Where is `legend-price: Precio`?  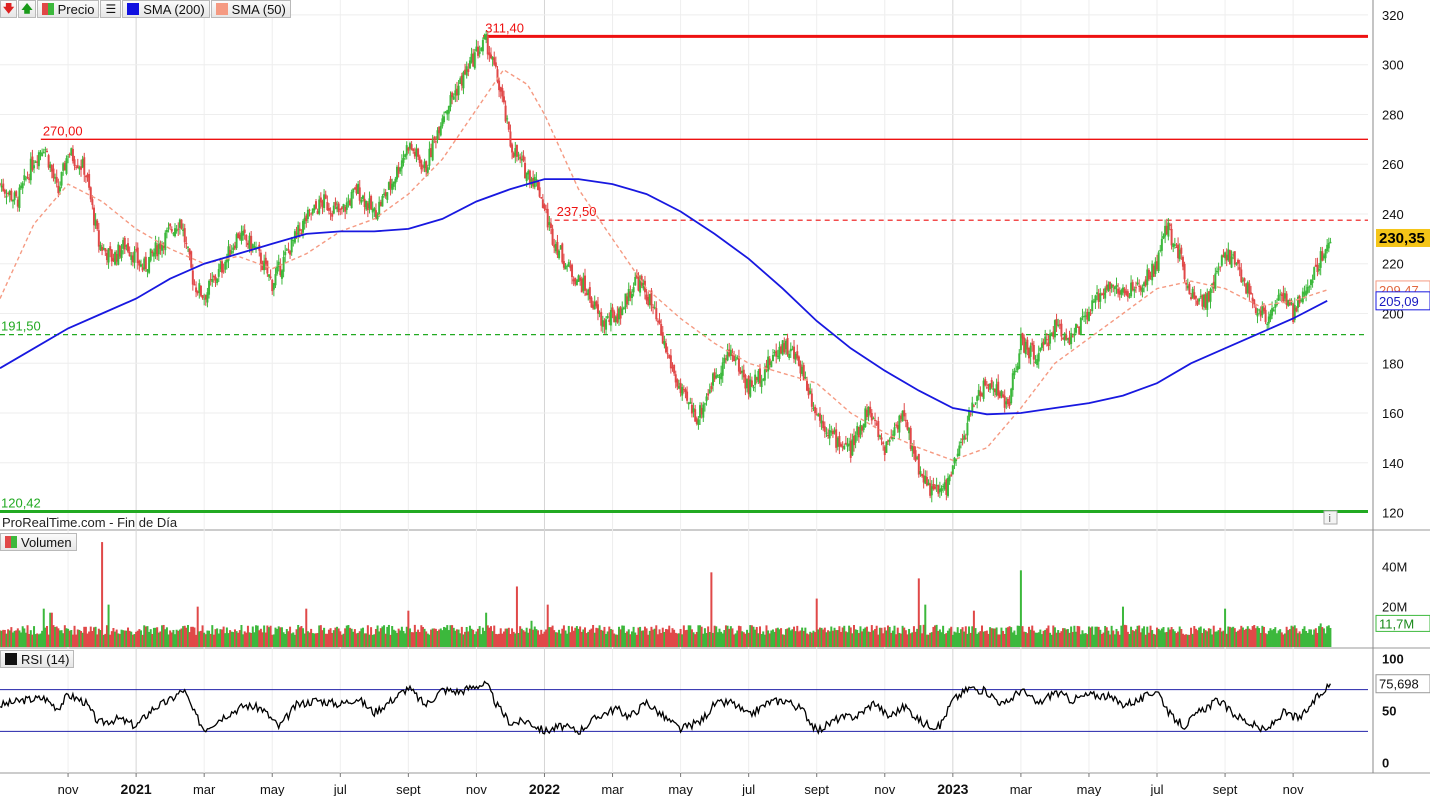 legend-price: Precio is located at coordinates (68, 9).